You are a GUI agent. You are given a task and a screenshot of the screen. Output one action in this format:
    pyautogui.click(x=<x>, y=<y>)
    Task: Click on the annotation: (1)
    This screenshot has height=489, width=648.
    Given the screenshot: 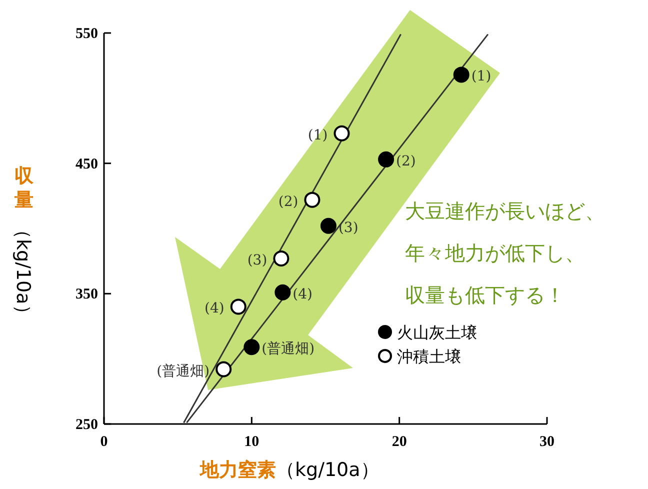 What is the action you would take?
    pyautogui.click(x=481, y=76)
    